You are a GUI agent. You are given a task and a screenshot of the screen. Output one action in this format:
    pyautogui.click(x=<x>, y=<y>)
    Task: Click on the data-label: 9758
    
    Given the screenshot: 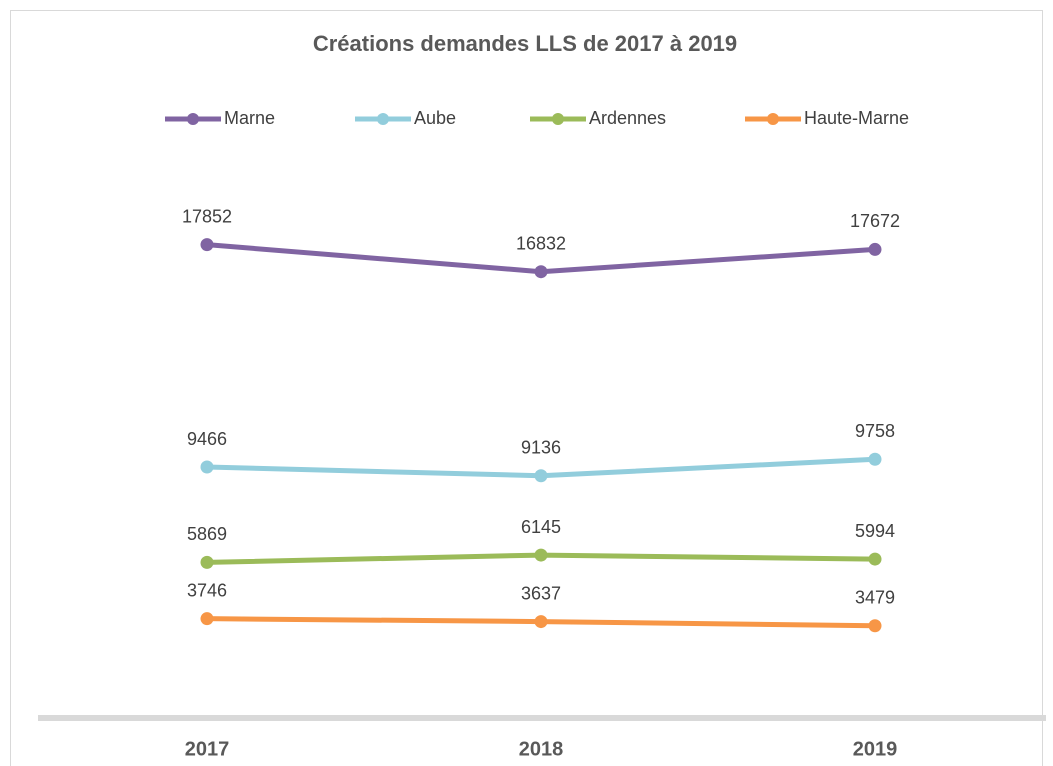 What is the action you would take?
    pyautogui.click(x=875, y=431)
    